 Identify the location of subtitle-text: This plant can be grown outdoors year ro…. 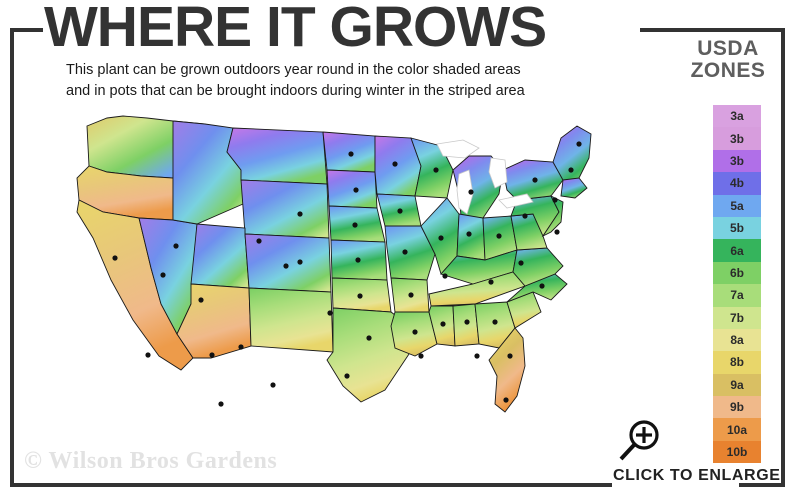
(346, 81).